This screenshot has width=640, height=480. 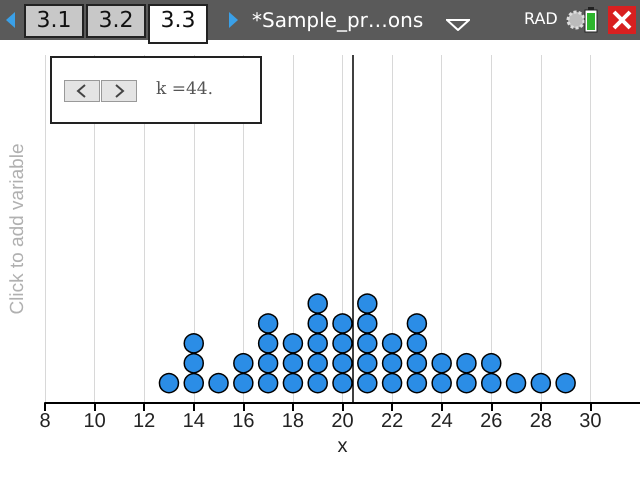 What do you see at coordinates (392, 421) in the screenshot?
I see `x-tick-label: 22` at bounding box center [392, 421].